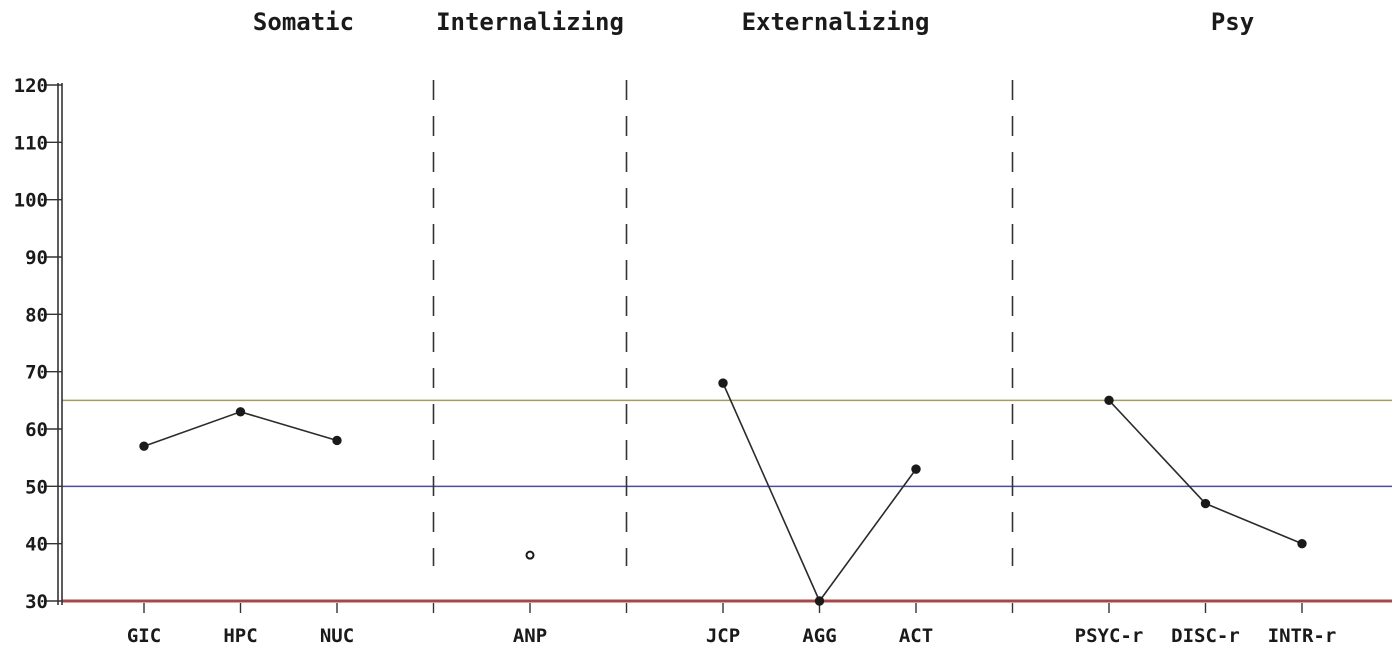 This screenshot has width=1400, height=649. I want to click on x-category-label: GIC, so click(144, 636).